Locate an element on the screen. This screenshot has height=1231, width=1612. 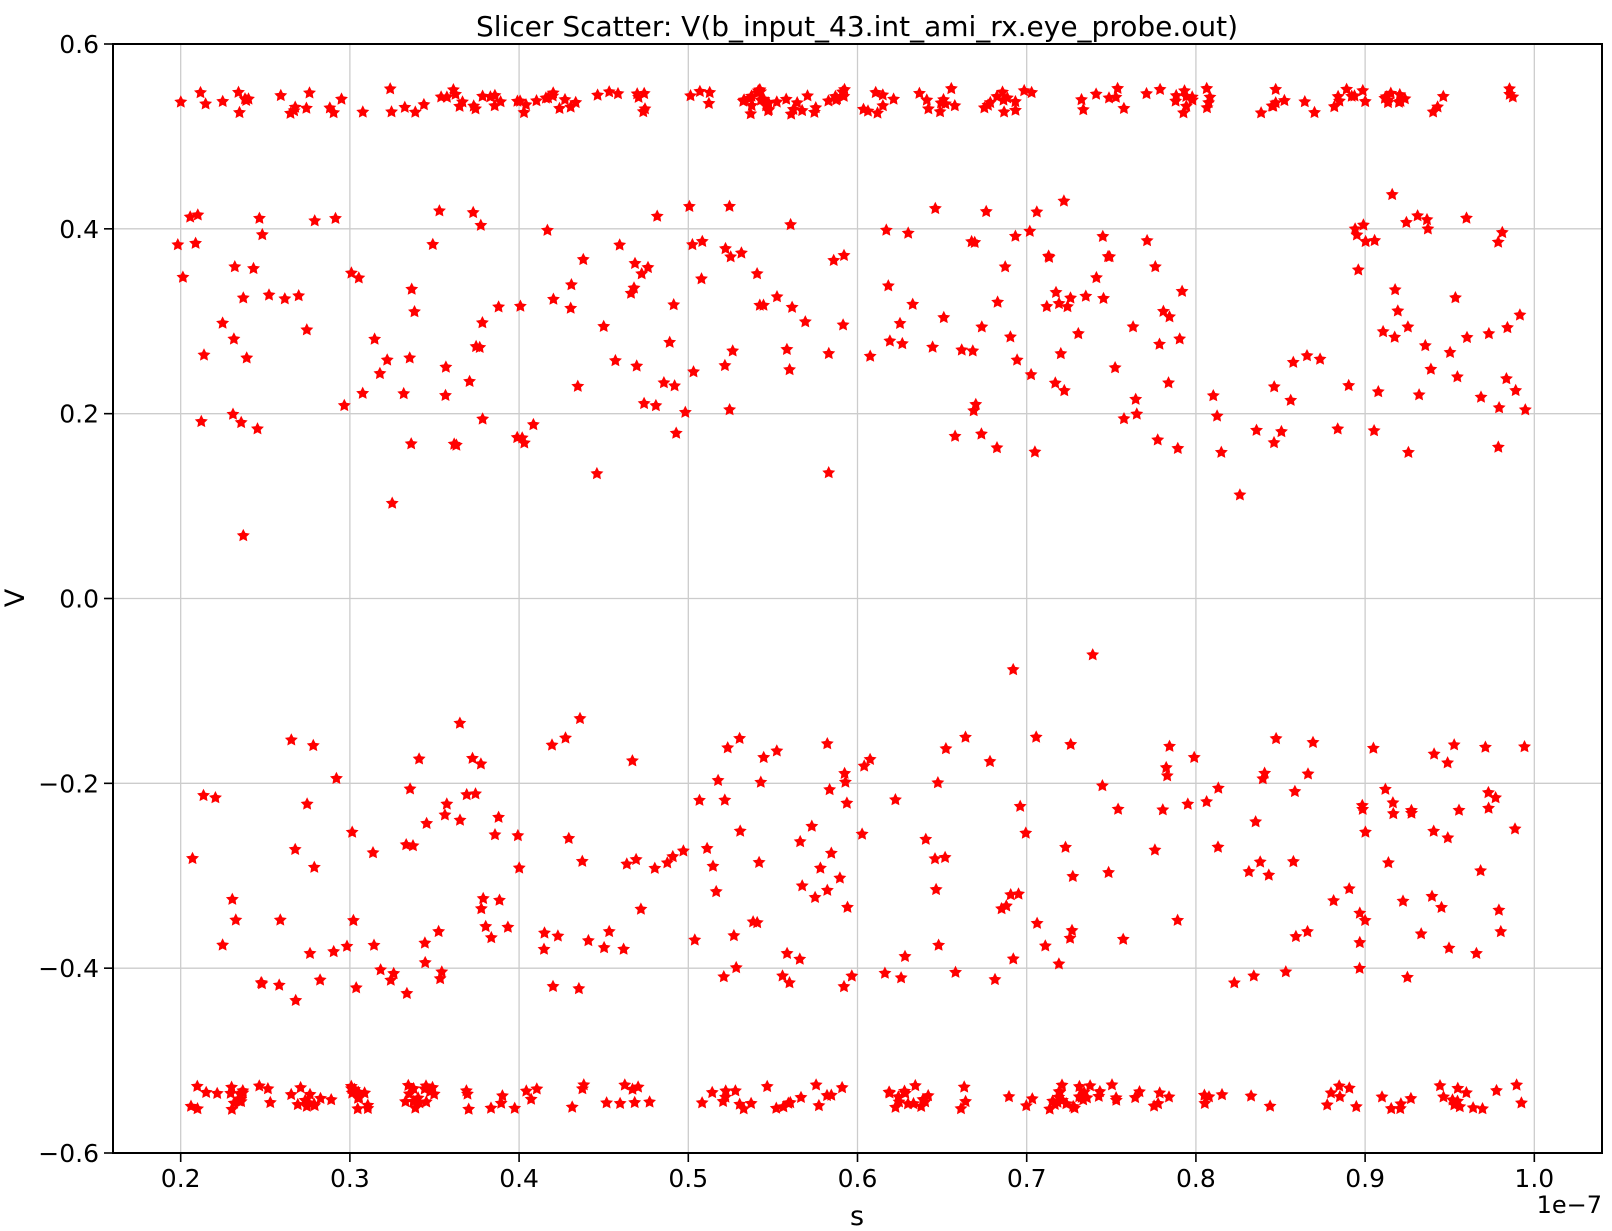
x-axis-offset-label: 1e−7 is located at coordinates (1569, 1205).